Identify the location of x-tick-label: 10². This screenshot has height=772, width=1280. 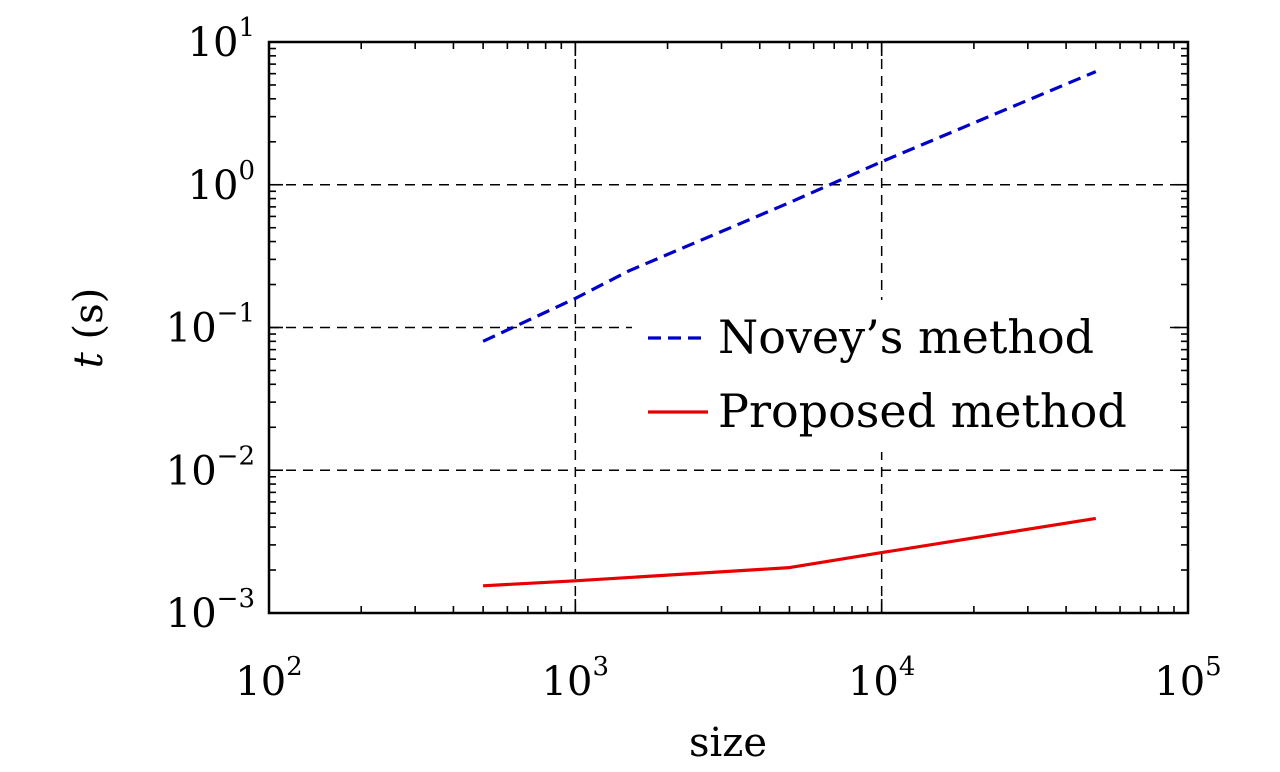
(268, 678).